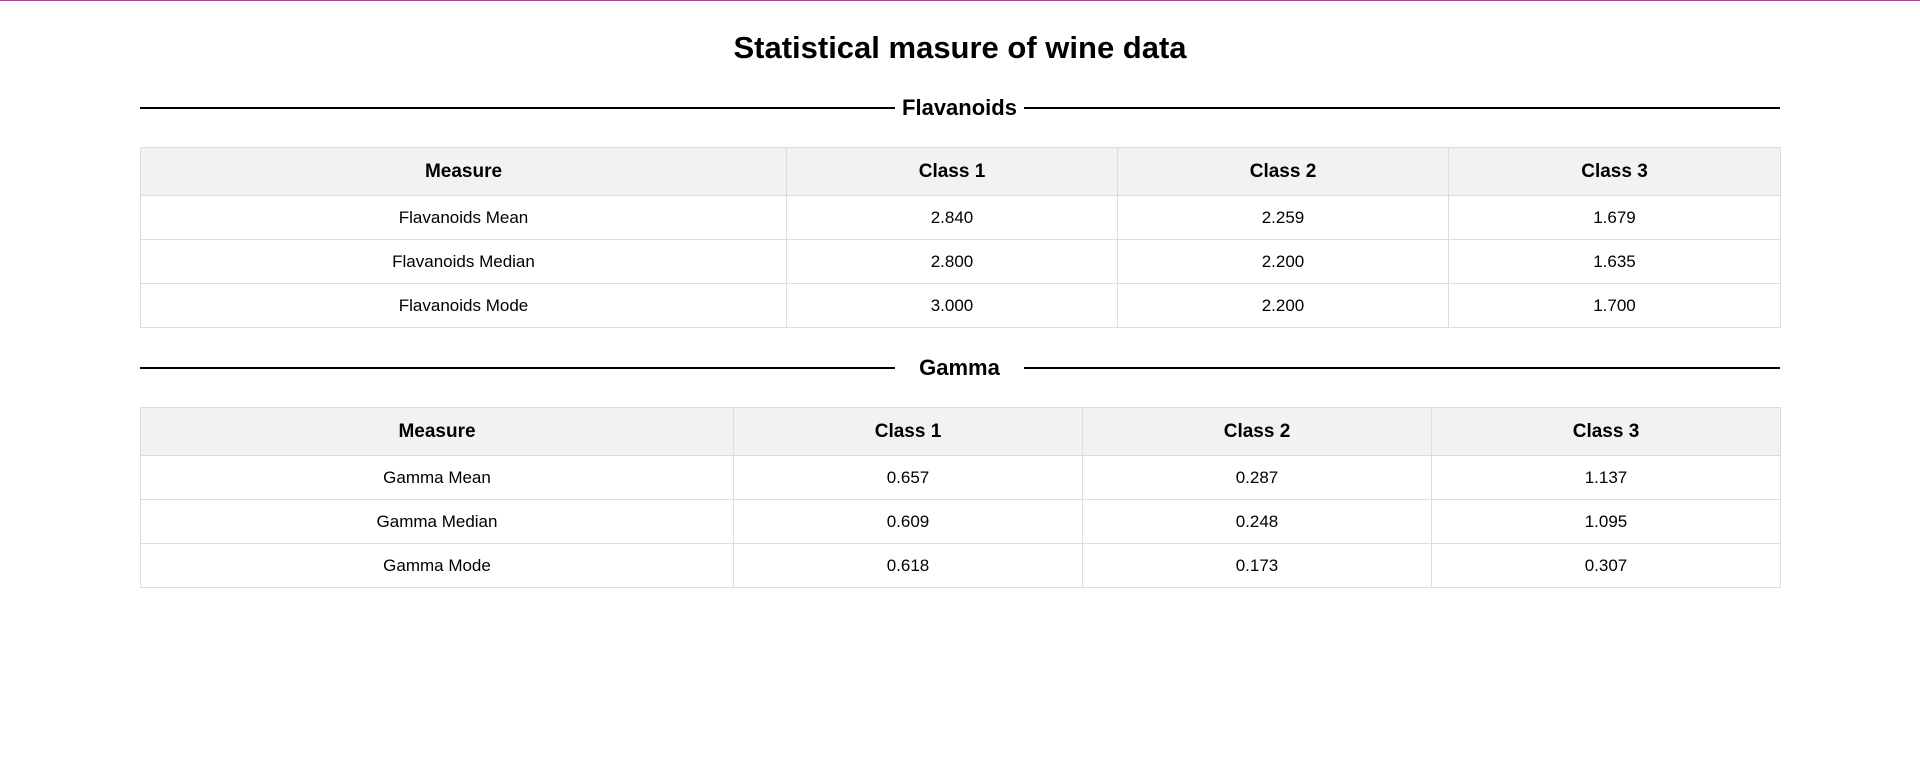  Describe the element at coordinates (908, 477) in the screenshot. I see `table-cell: 0.657` at that location.